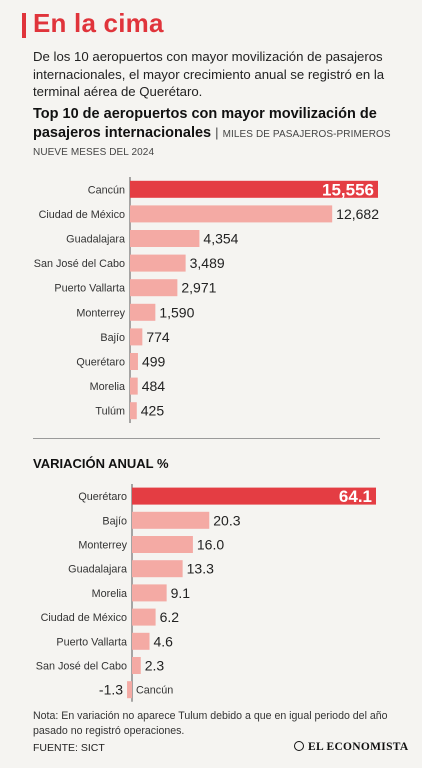 This screenshot has height=768, width=422. I want to click on chart2-category-label: Querétaro, so click(102, 497).